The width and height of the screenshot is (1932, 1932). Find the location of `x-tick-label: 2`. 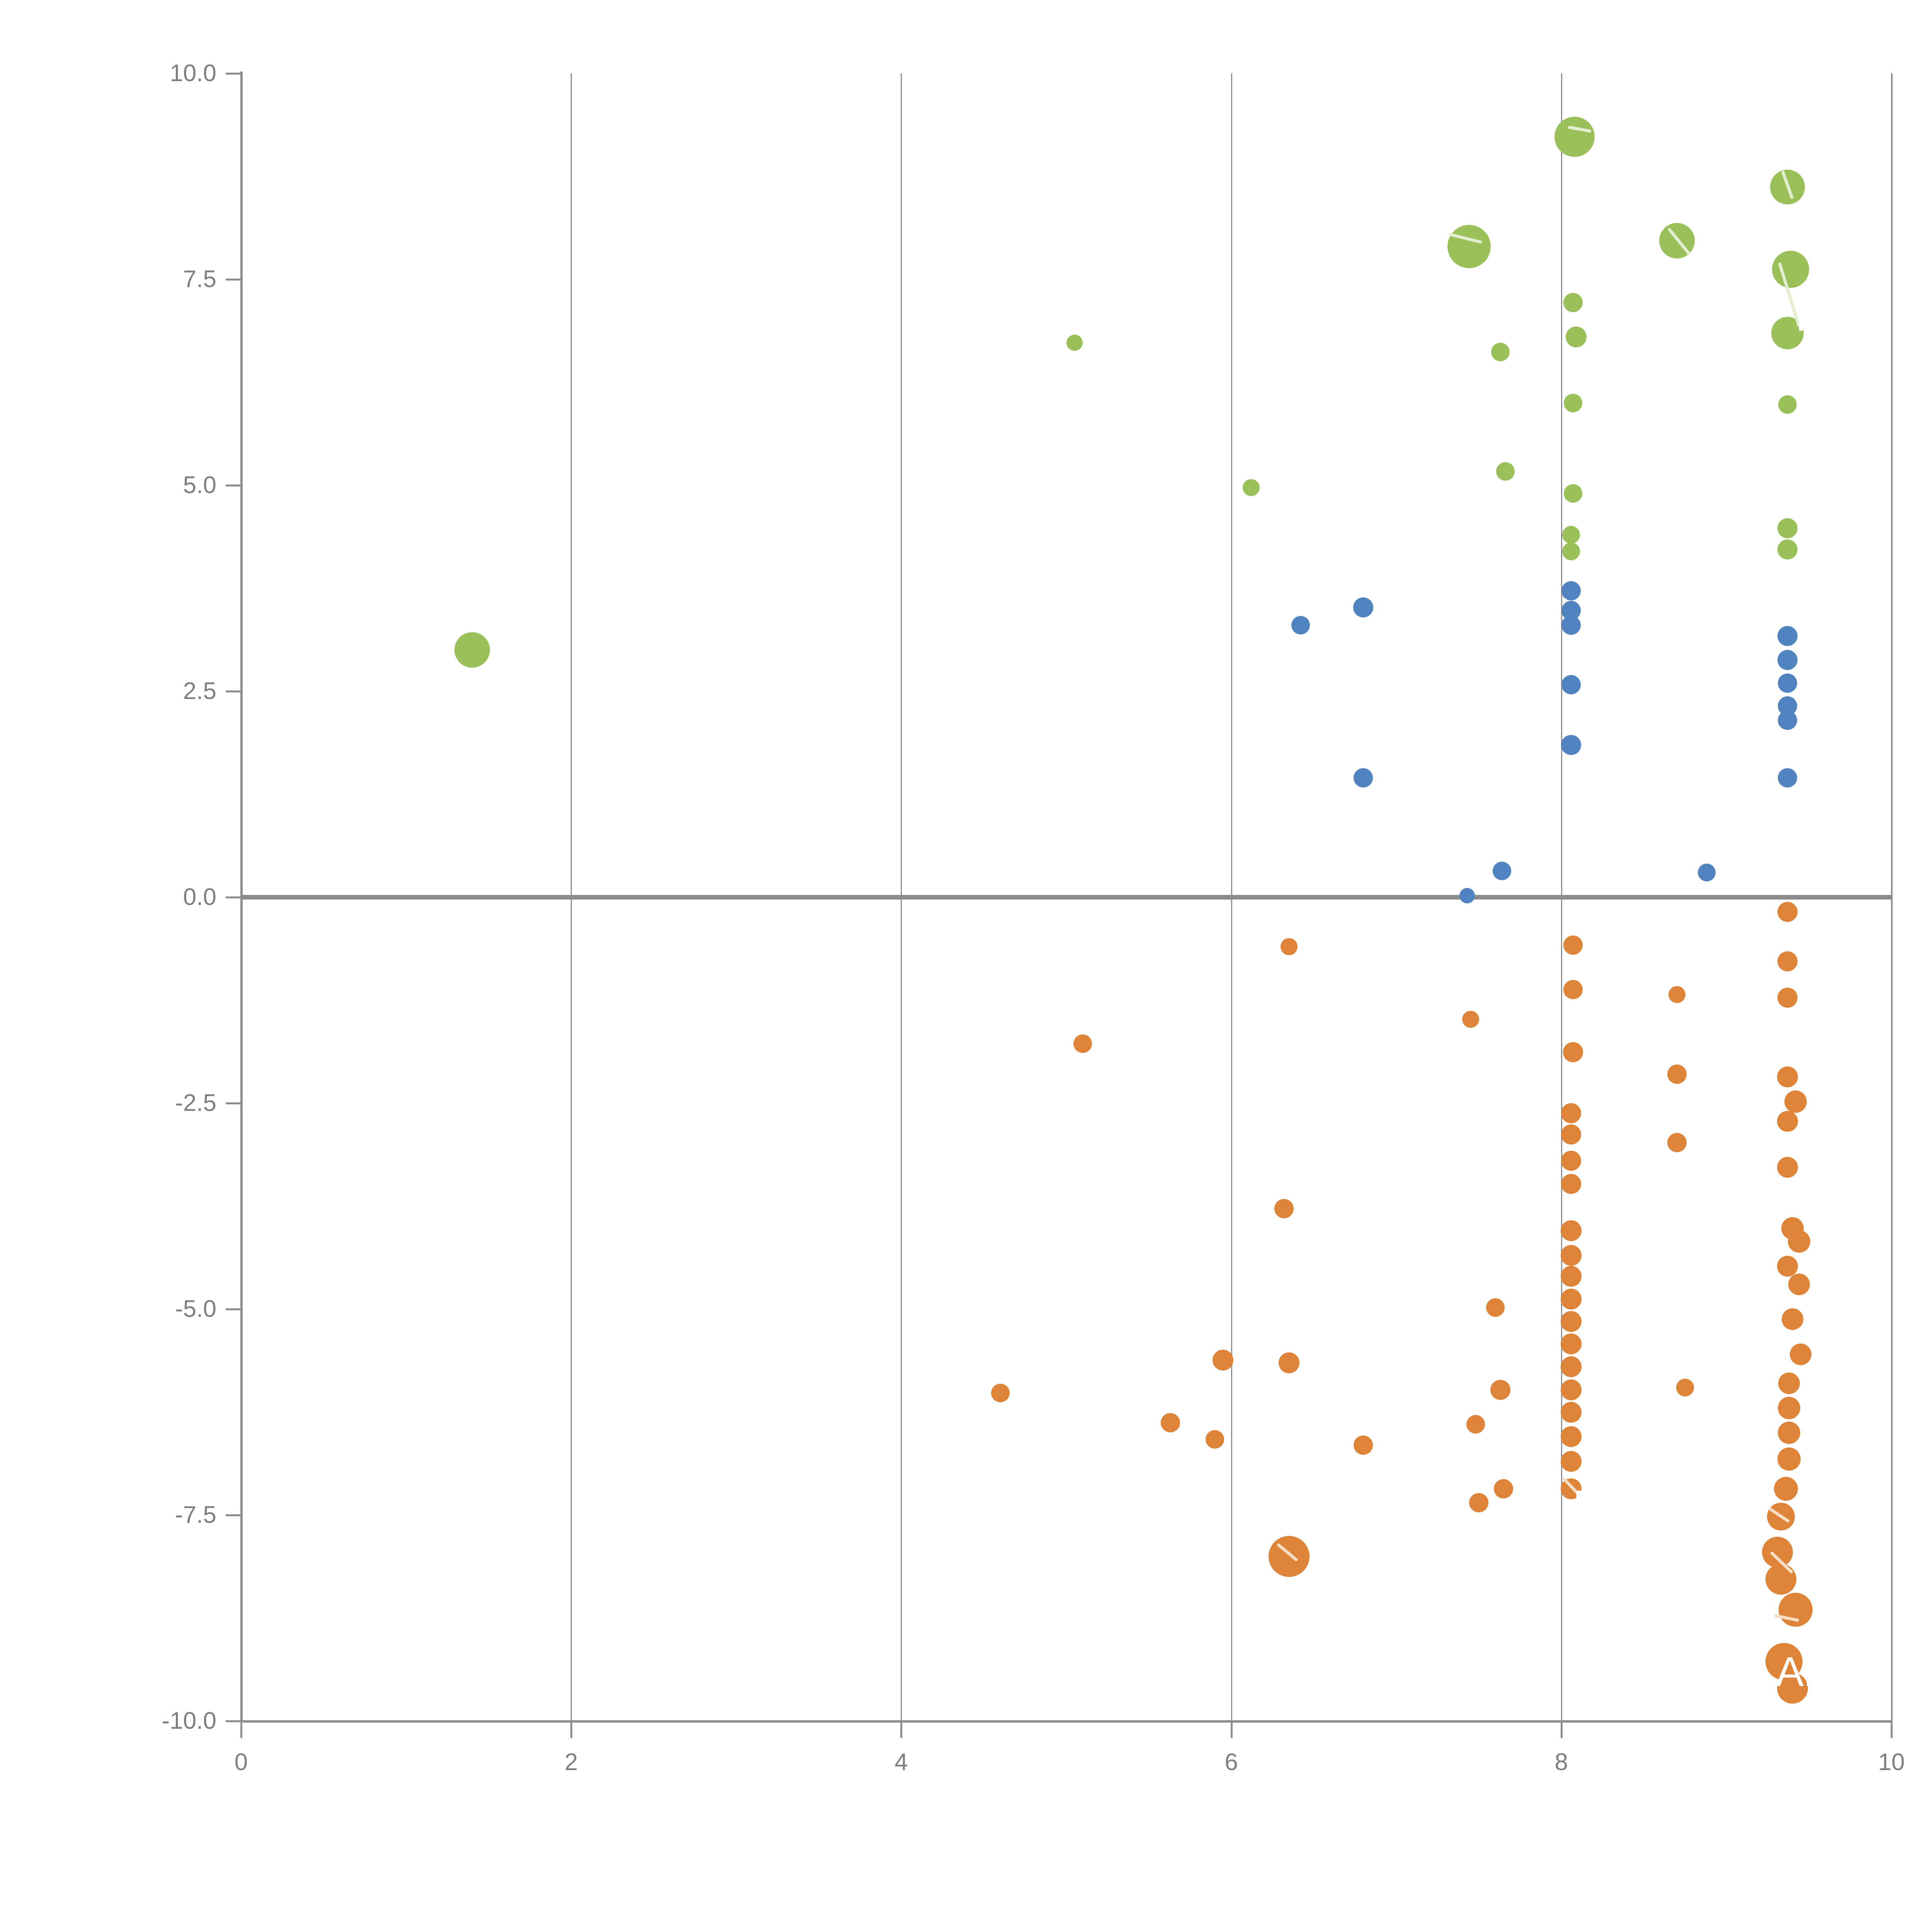

x-tick-label: 2 is located at coordinates (571, 1763).